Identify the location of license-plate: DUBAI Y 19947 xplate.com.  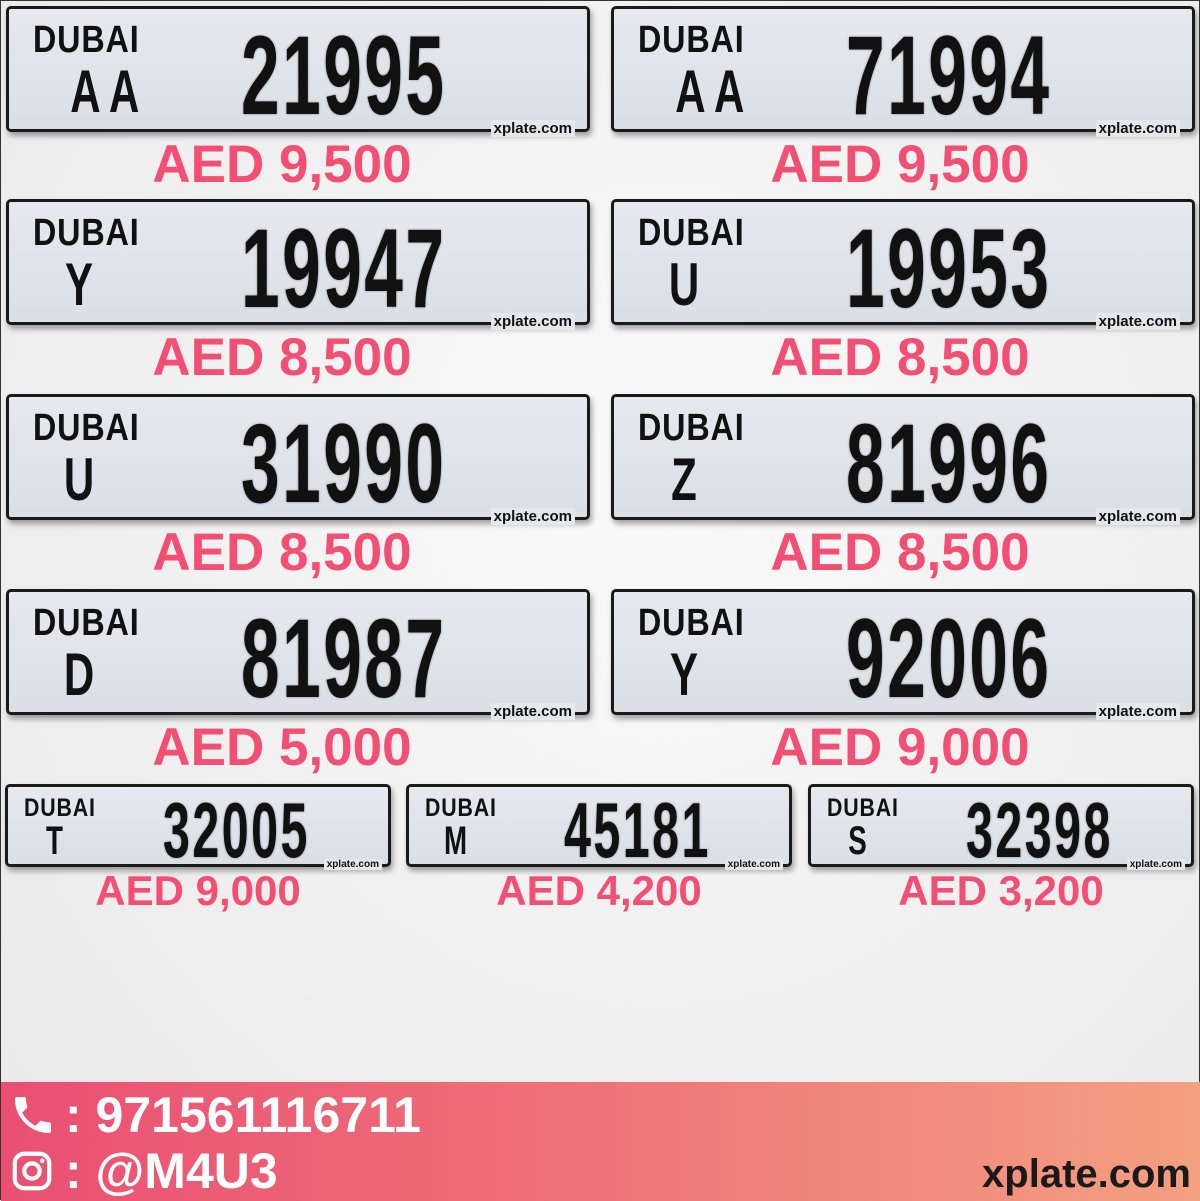
(298, 265).